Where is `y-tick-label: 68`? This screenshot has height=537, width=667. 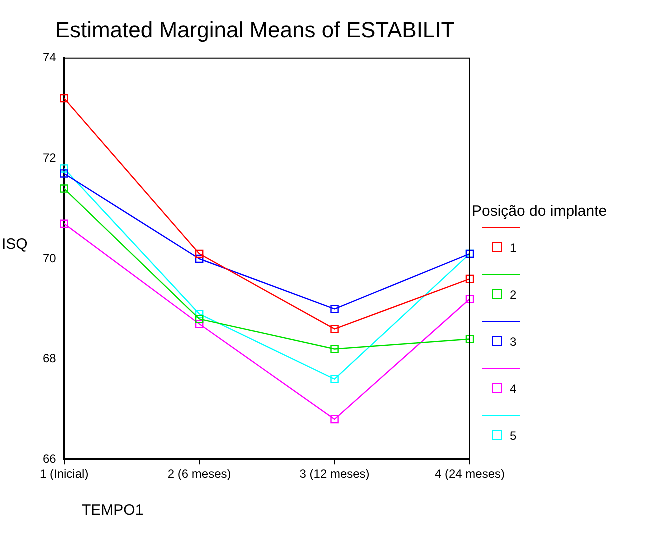
y-tick-label: 68 is located at coordinates (49, 359).